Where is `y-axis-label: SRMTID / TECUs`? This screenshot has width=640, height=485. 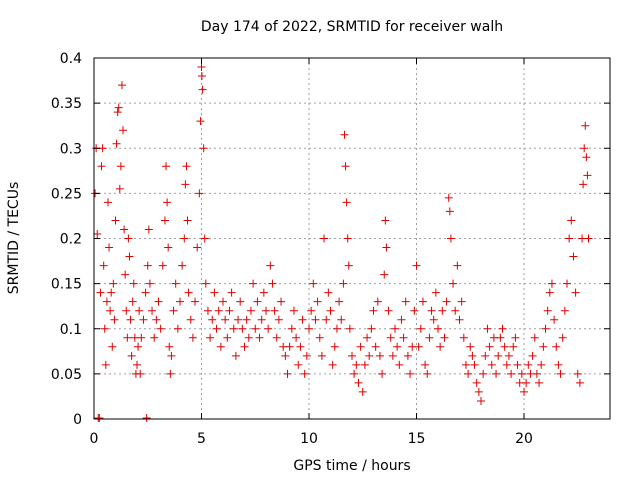 y-axis-label: SRMTID / TECUs is located at coordinates (14, 238).